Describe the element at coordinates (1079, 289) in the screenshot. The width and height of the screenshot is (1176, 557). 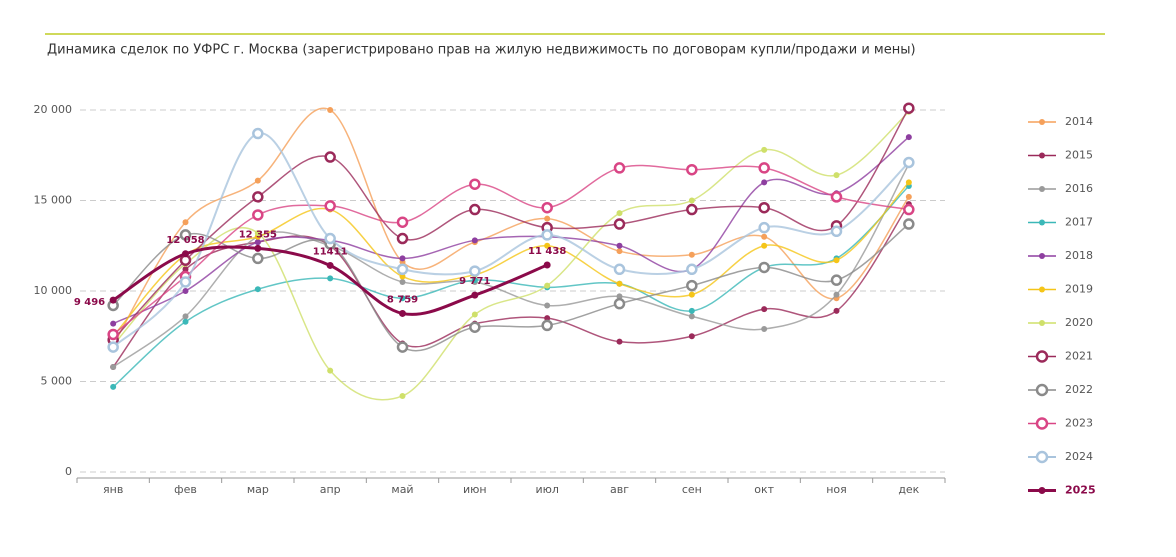
I see `legend-label: 2019` at that location.